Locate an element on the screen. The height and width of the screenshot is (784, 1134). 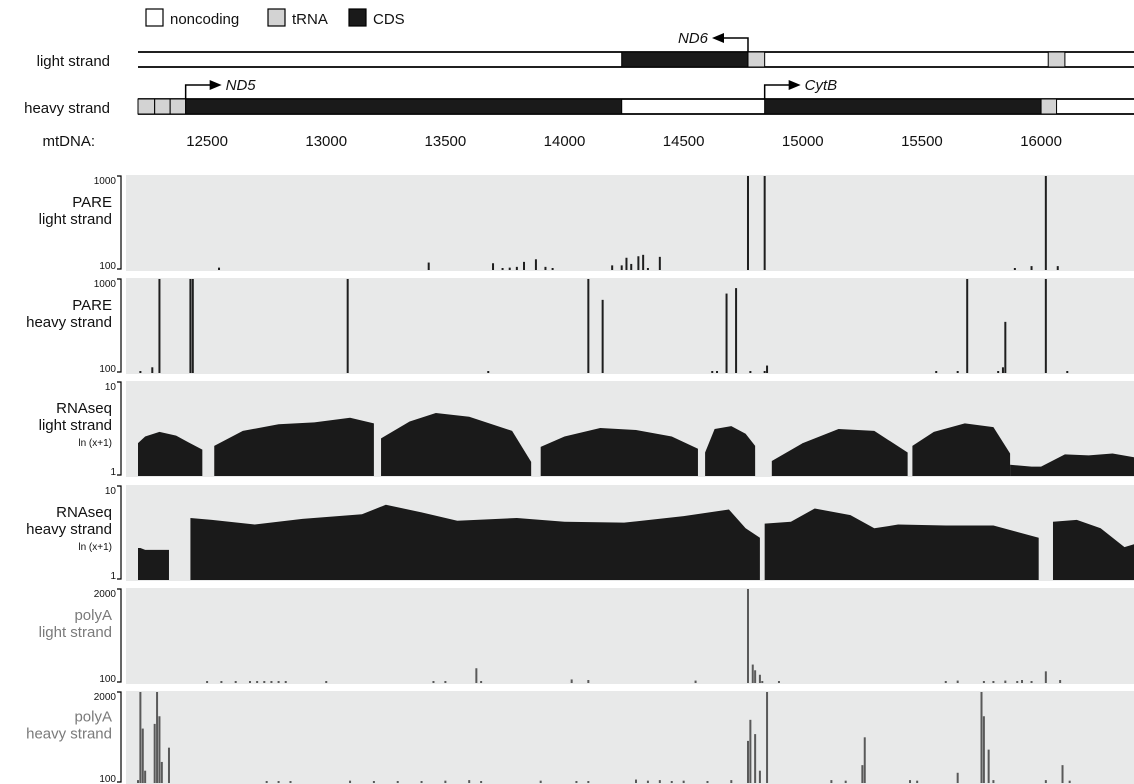
ytick-top: 2000 is located at coordinates (105, 697).